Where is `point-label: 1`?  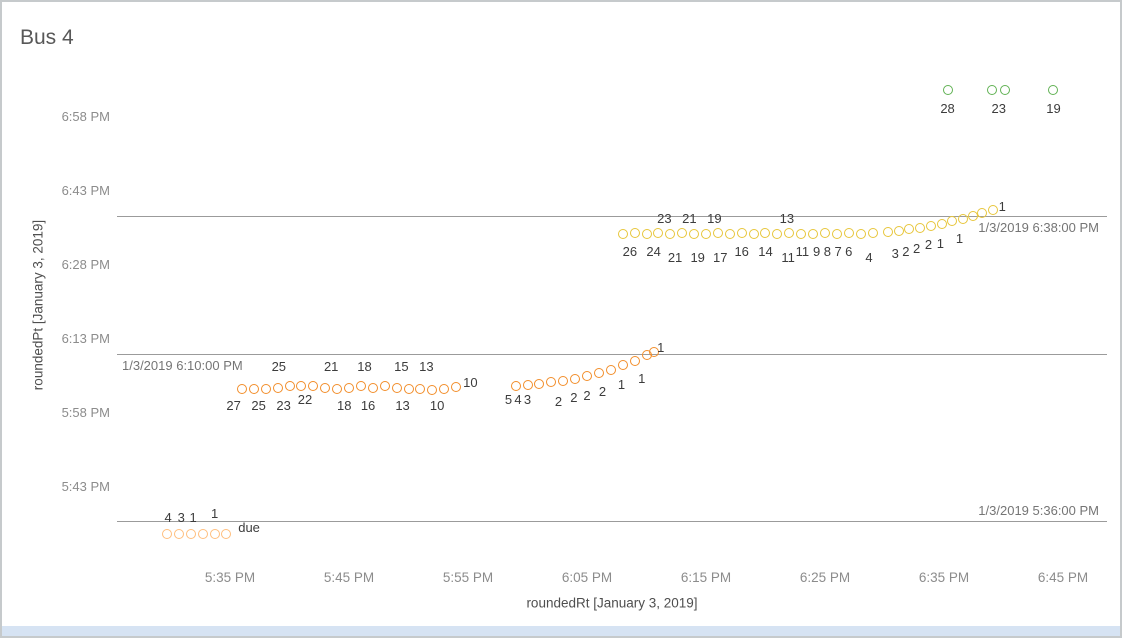 point-label: 1 is located at coordinates (940, 244).